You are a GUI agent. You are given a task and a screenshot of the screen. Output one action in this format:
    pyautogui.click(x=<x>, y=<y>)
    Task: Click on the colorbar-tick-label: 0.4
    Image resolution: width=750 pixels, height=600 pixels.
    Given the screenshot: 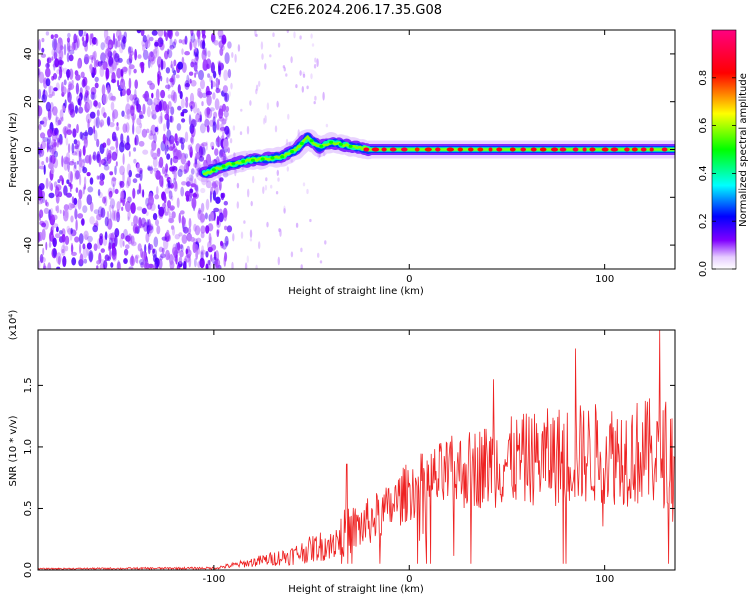 What is the action you would take?
    pyautogui.click(x=703, y=173)
    